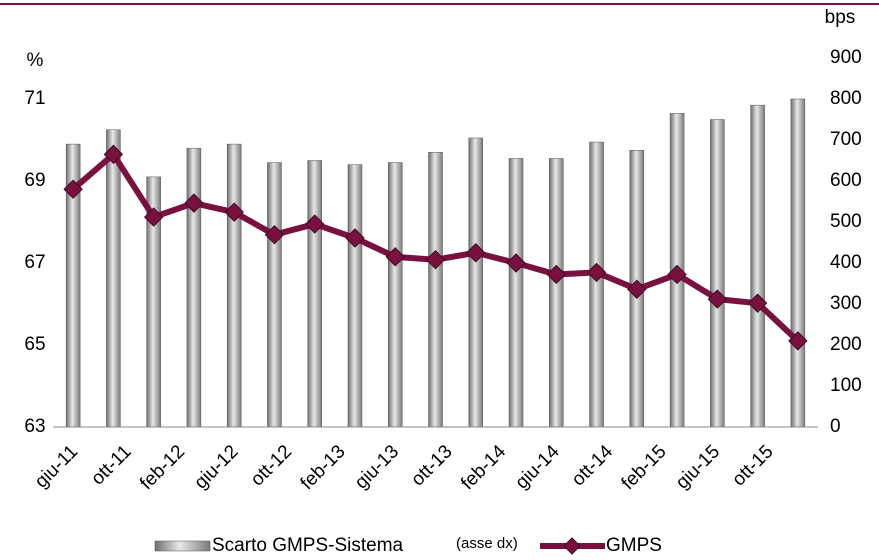 The image size is (879, 560). What do you see at coordinates (431, 465) in the screenshot?
I see `x-tick-label: ott-13` at bounding box center [431, 465].